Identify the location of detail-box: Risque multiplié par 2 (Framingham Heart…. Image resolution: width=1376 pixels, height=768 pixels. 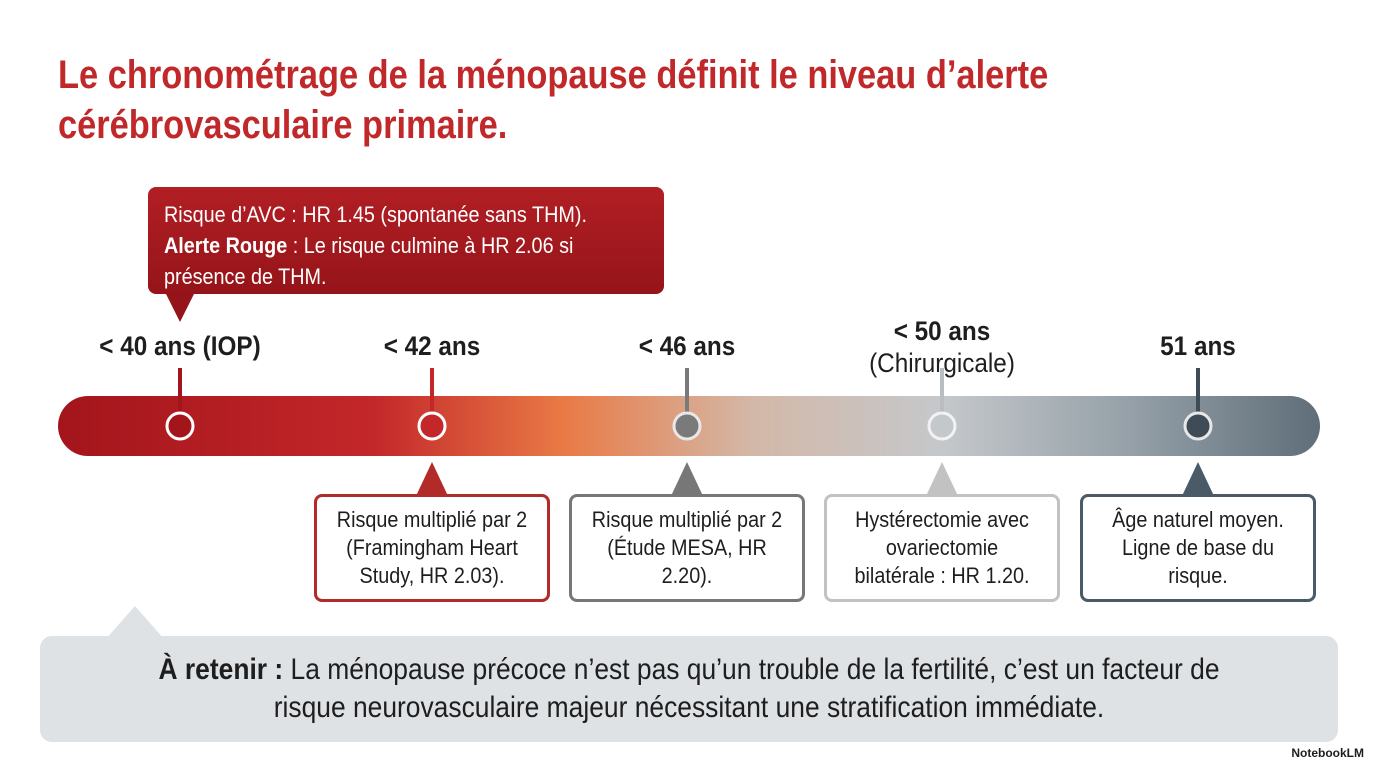
(432, 548).